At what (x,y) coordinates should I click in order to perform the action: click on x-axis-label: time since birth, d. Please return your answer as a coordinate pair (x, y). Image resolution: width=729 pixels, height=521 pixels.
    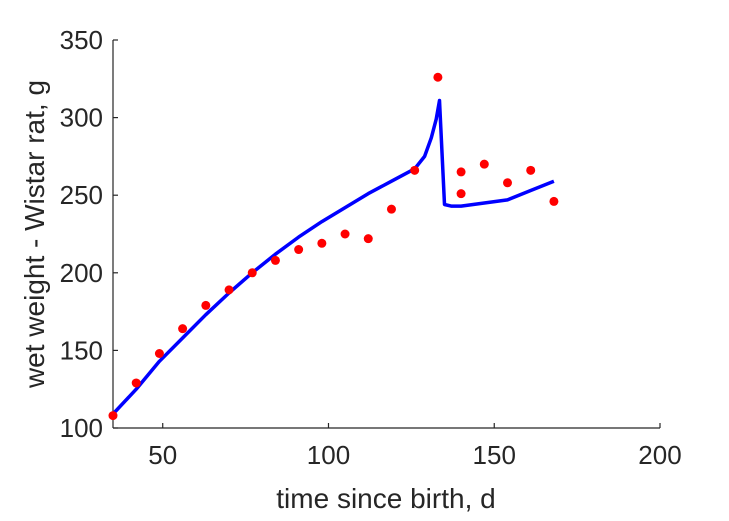
    Looking at the image, I should click on (385, 498).